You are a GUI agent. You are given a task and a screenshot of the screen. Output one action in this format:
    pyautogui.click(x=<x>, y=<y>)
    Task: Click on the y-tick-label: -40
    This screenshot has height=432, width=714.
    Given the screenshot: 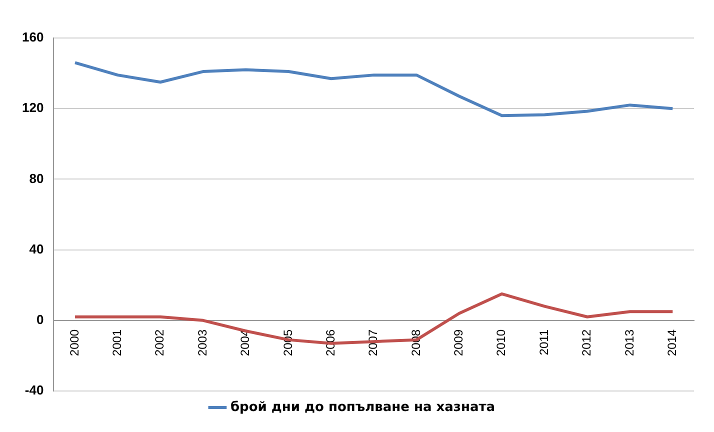 What is the action you would take?
    pyautogui.click(x=34, y=390)
    